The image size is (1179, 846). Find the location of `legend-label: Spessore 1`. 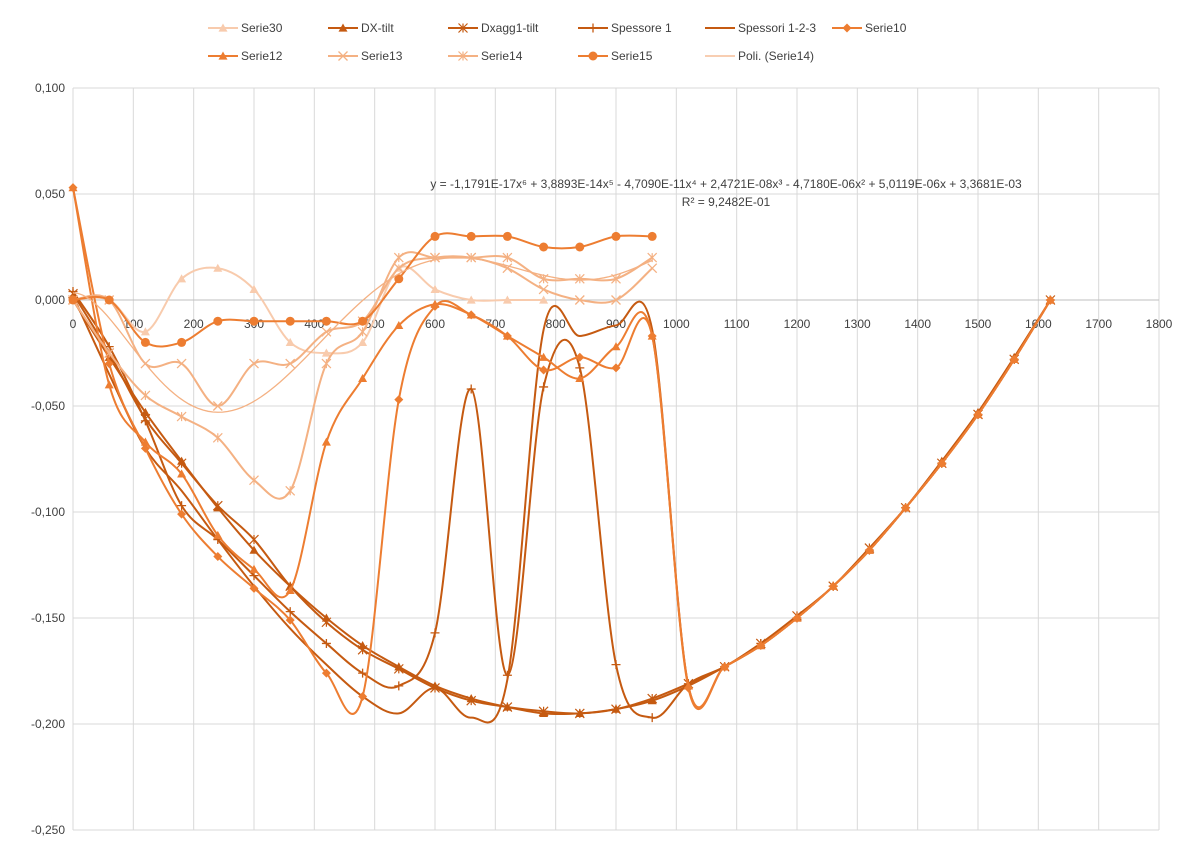

legend-label: Spessore 1 is located at coordinates (641, 28).